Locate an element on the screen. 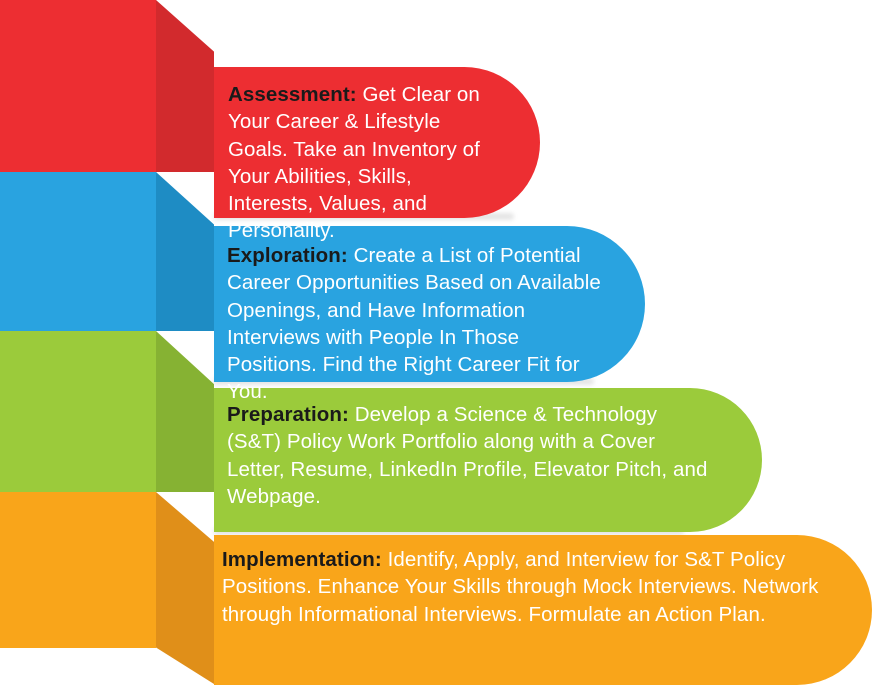  pill-heading-1: Assessment: is located at coordinates (292, 94).